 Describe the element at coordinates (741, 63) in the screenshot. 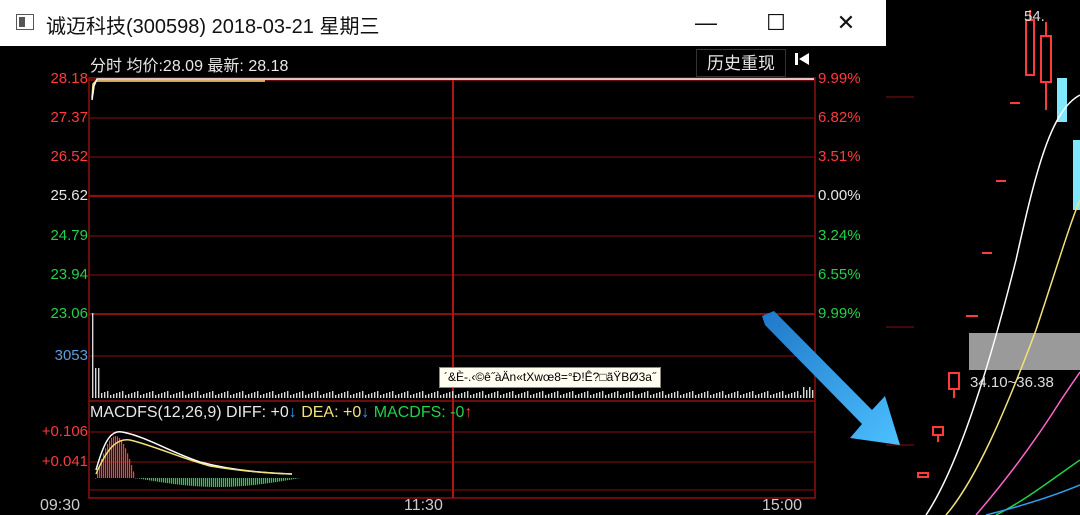

I see `history-replay-button: 历史重现` at that location.